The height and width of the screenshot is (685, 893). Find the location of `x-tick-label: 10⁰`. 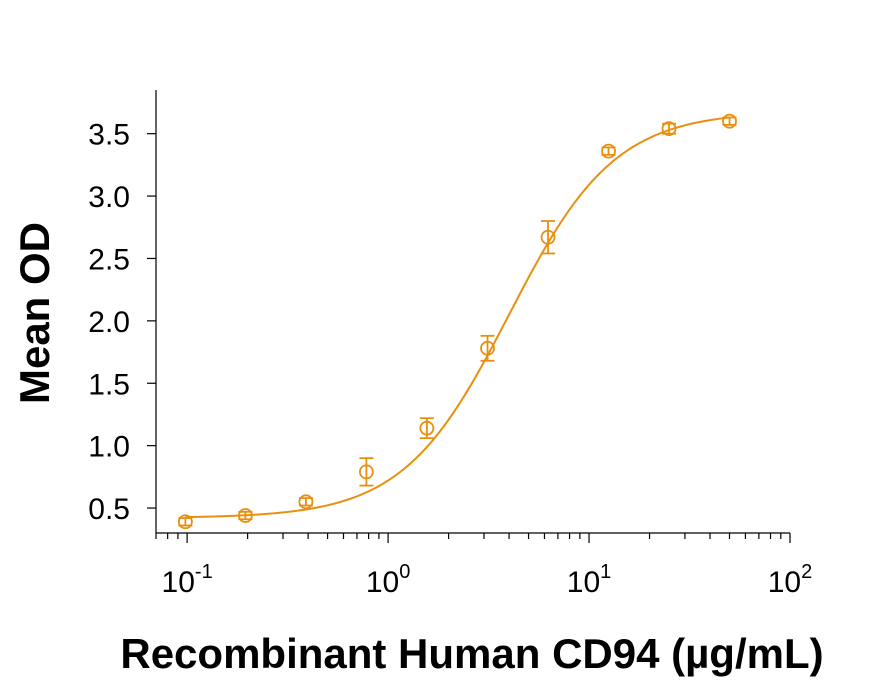

x-tick-label: 10⁰ is located at coordinates (388, 580).